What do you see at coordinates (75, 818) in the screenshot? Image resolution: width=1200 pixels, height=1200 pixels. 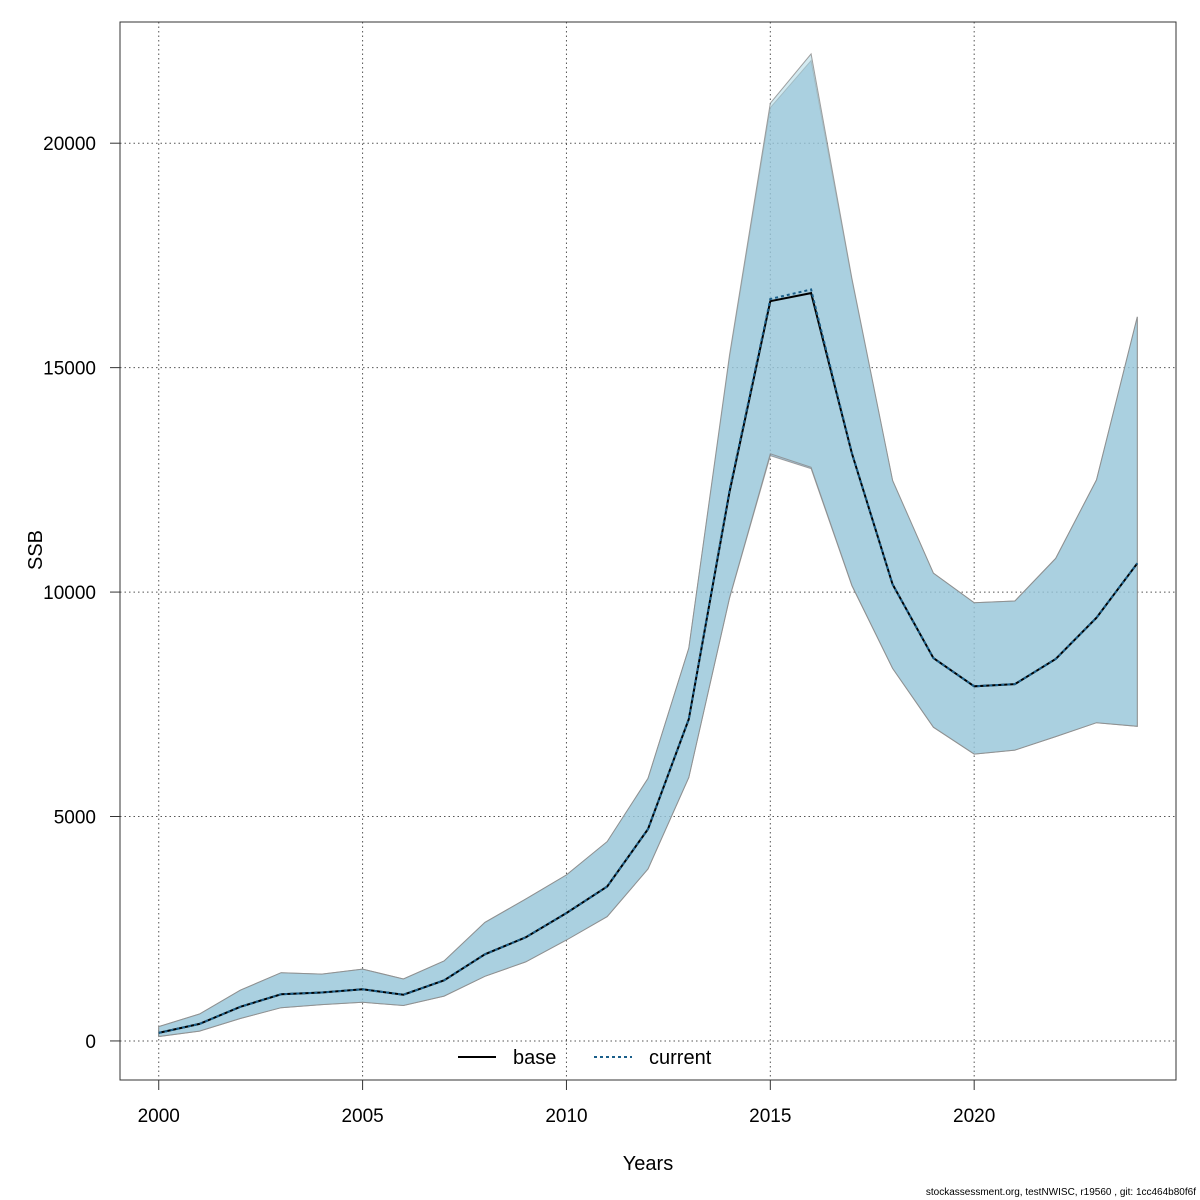 I see `y-tick-label-5000: 5000` at bounding box center [75, 818].